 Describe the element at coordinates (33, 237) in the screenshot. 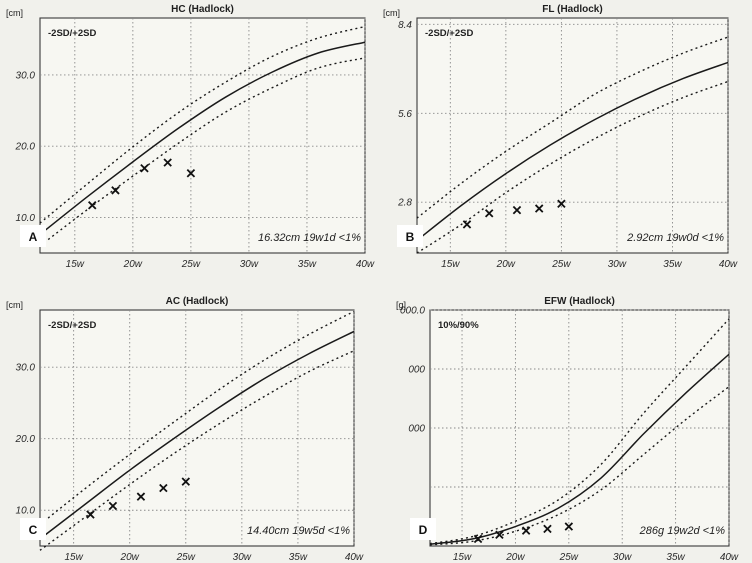

I see `panel-letter: A` at that location.